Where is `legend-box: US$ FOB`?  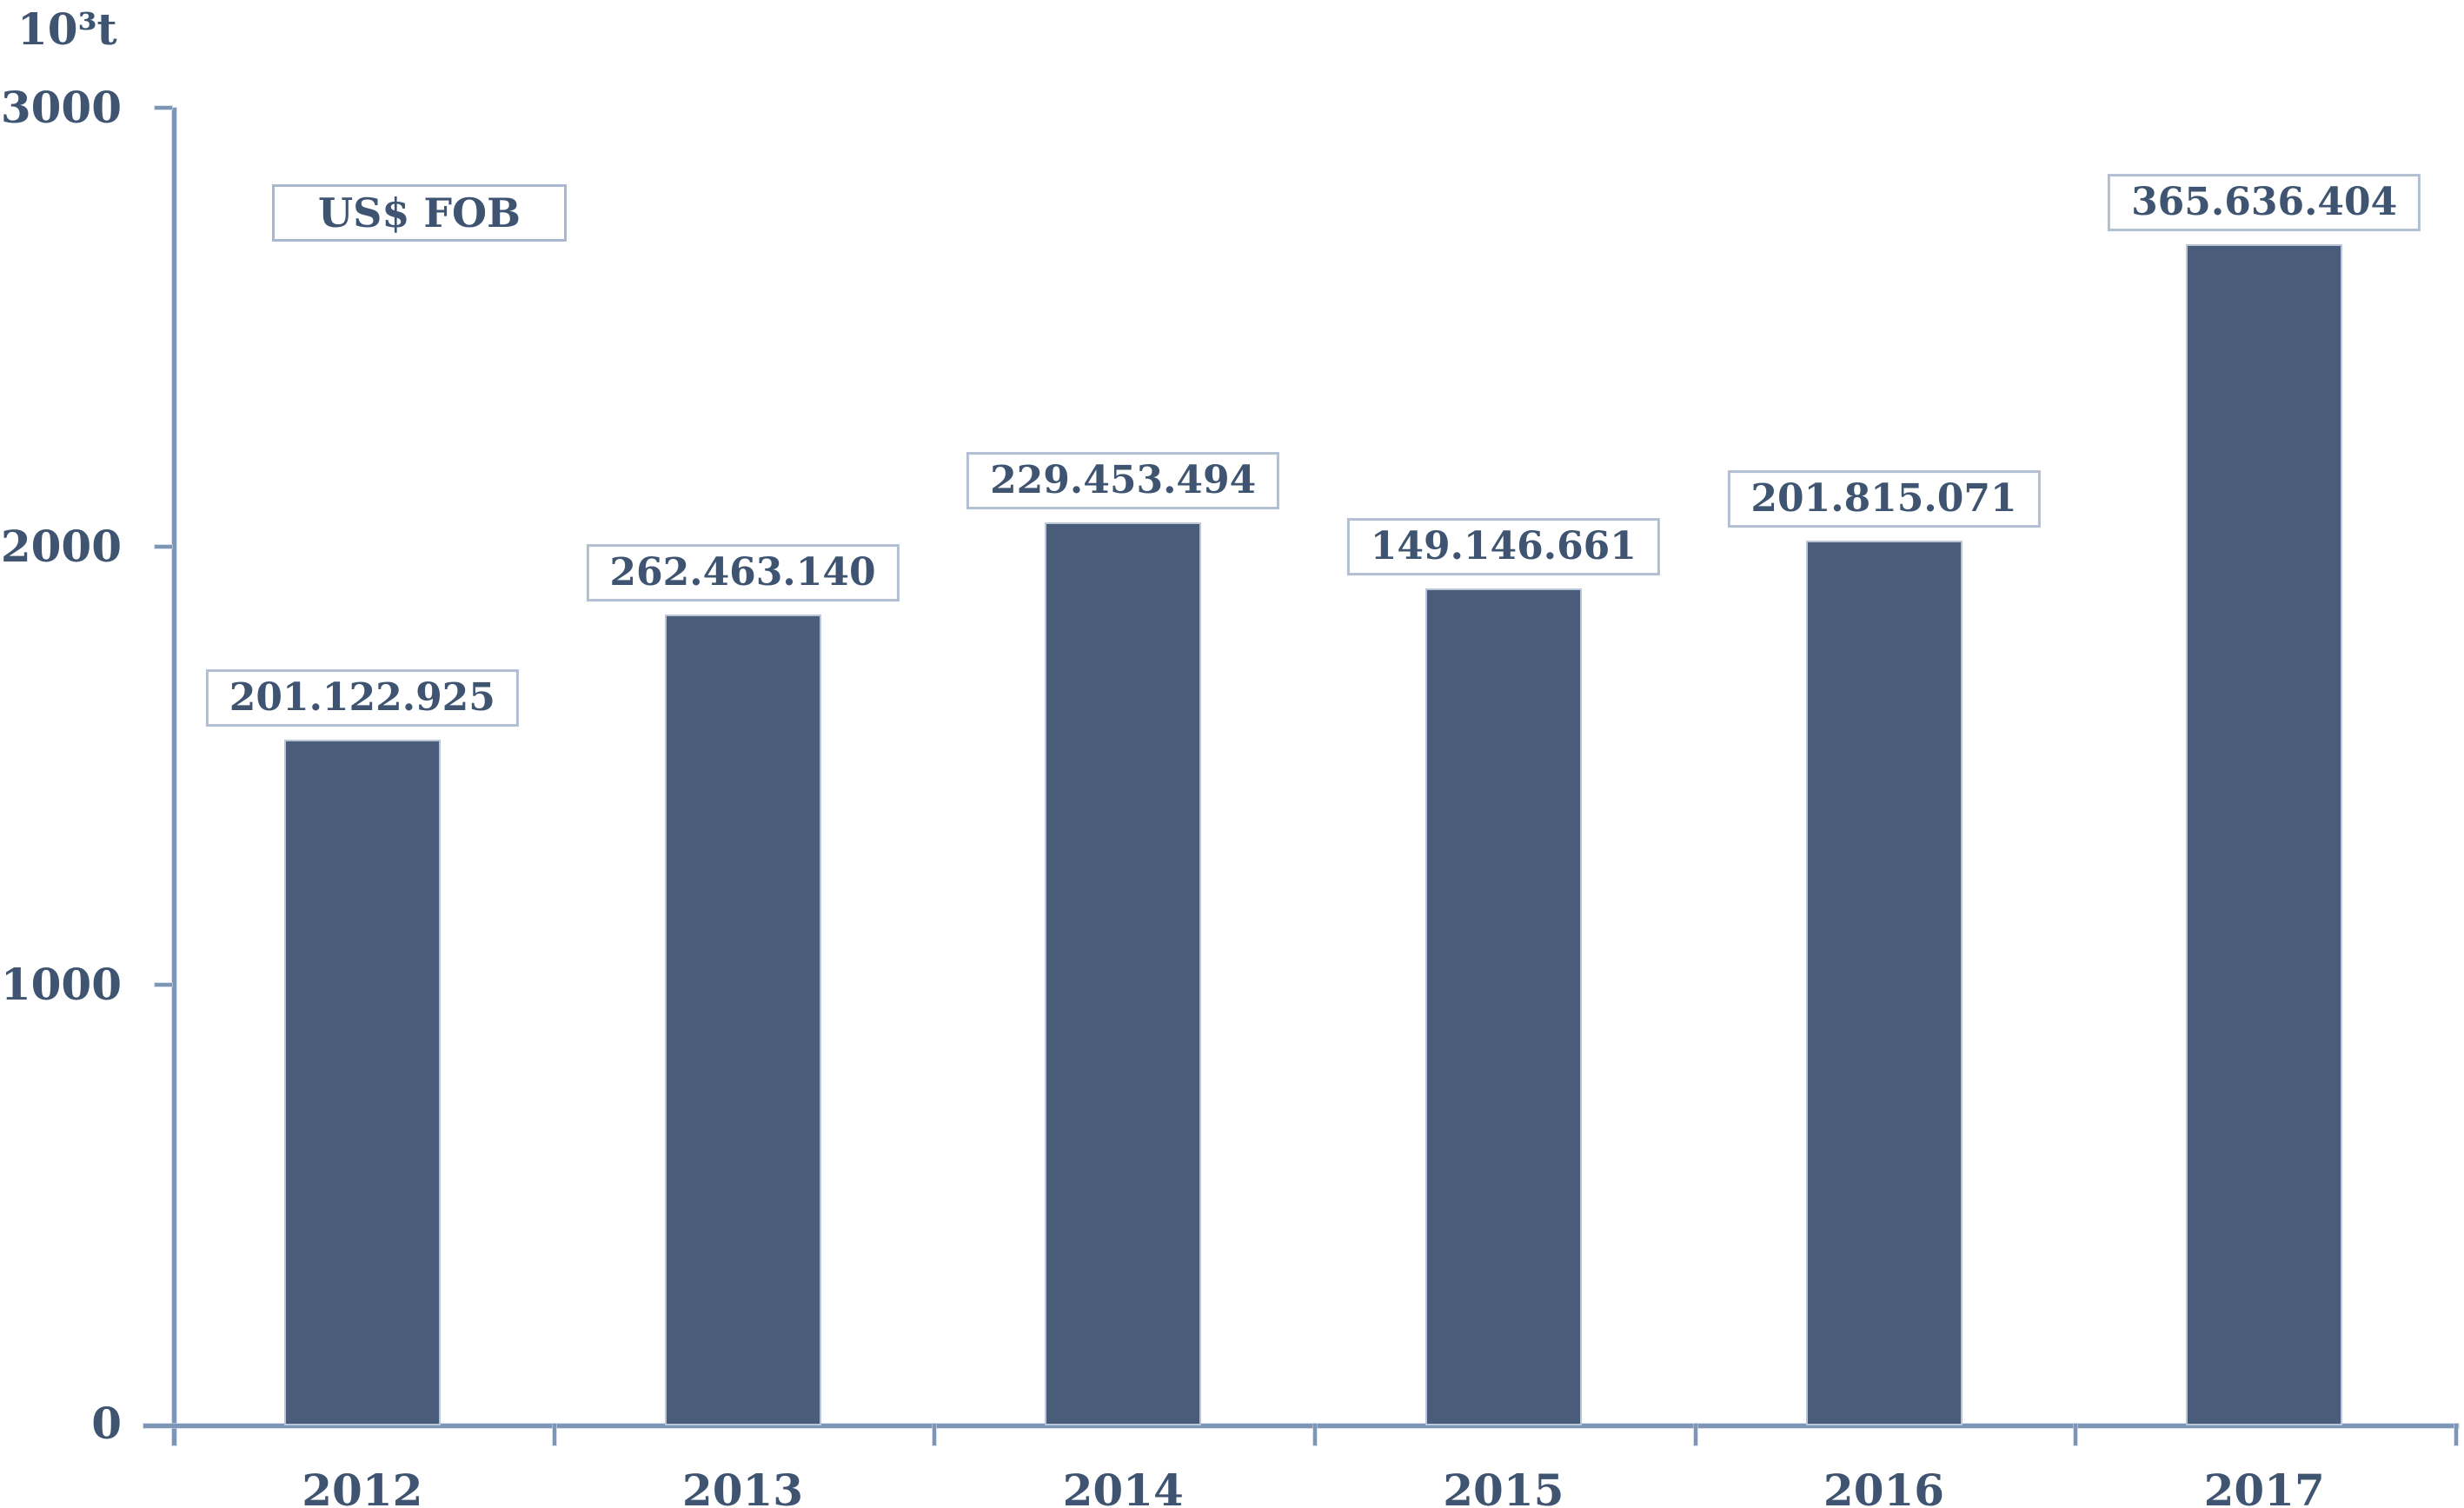 legend-box: US$ FOB is located at coordinates (420, 213).